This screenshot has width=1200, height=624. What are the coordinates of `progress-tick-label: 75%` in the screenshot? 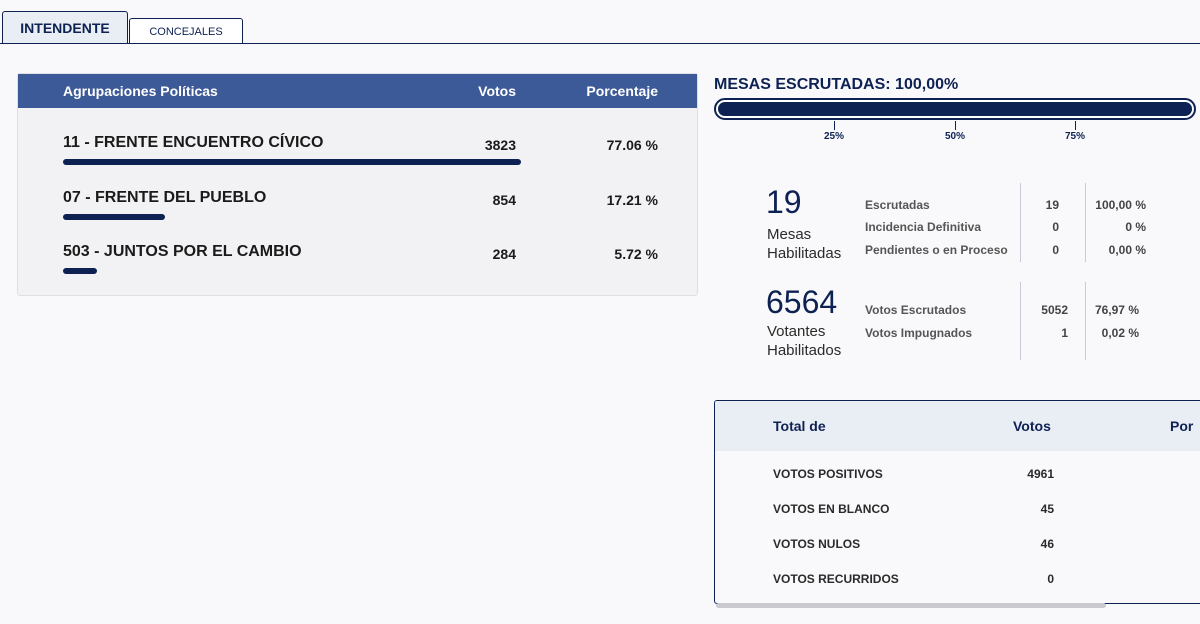 It's located at (1074, 136).